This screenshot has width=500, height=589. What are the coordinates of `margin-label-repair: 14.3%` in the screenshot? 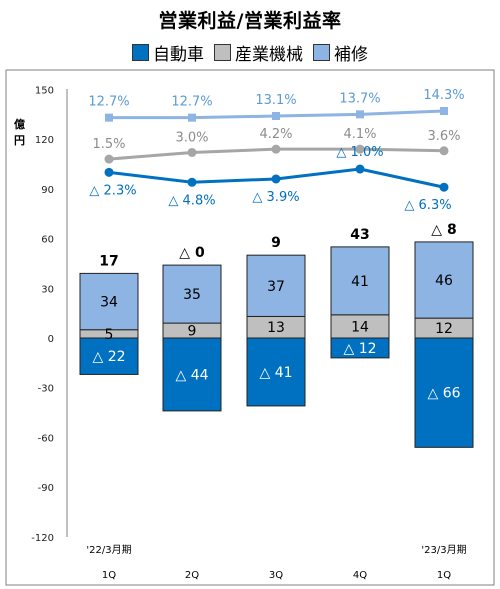 It's located at (443, 95).